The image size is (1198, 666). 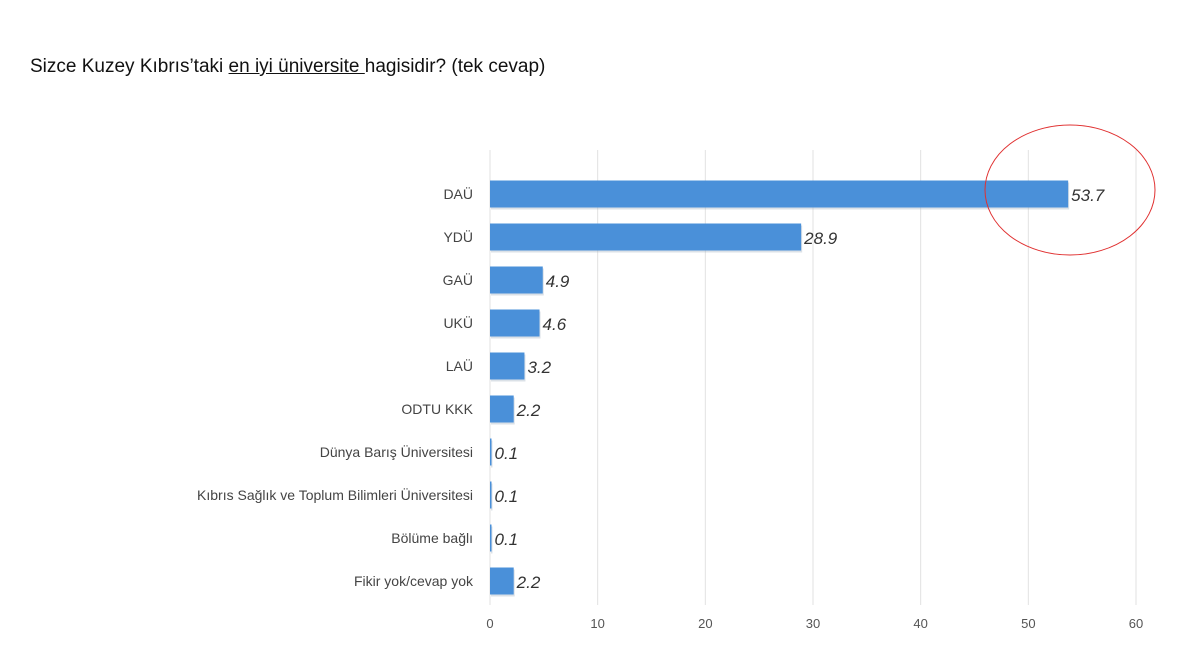 I want to click on x-tick-label: 30, so click(x=813, y=623).